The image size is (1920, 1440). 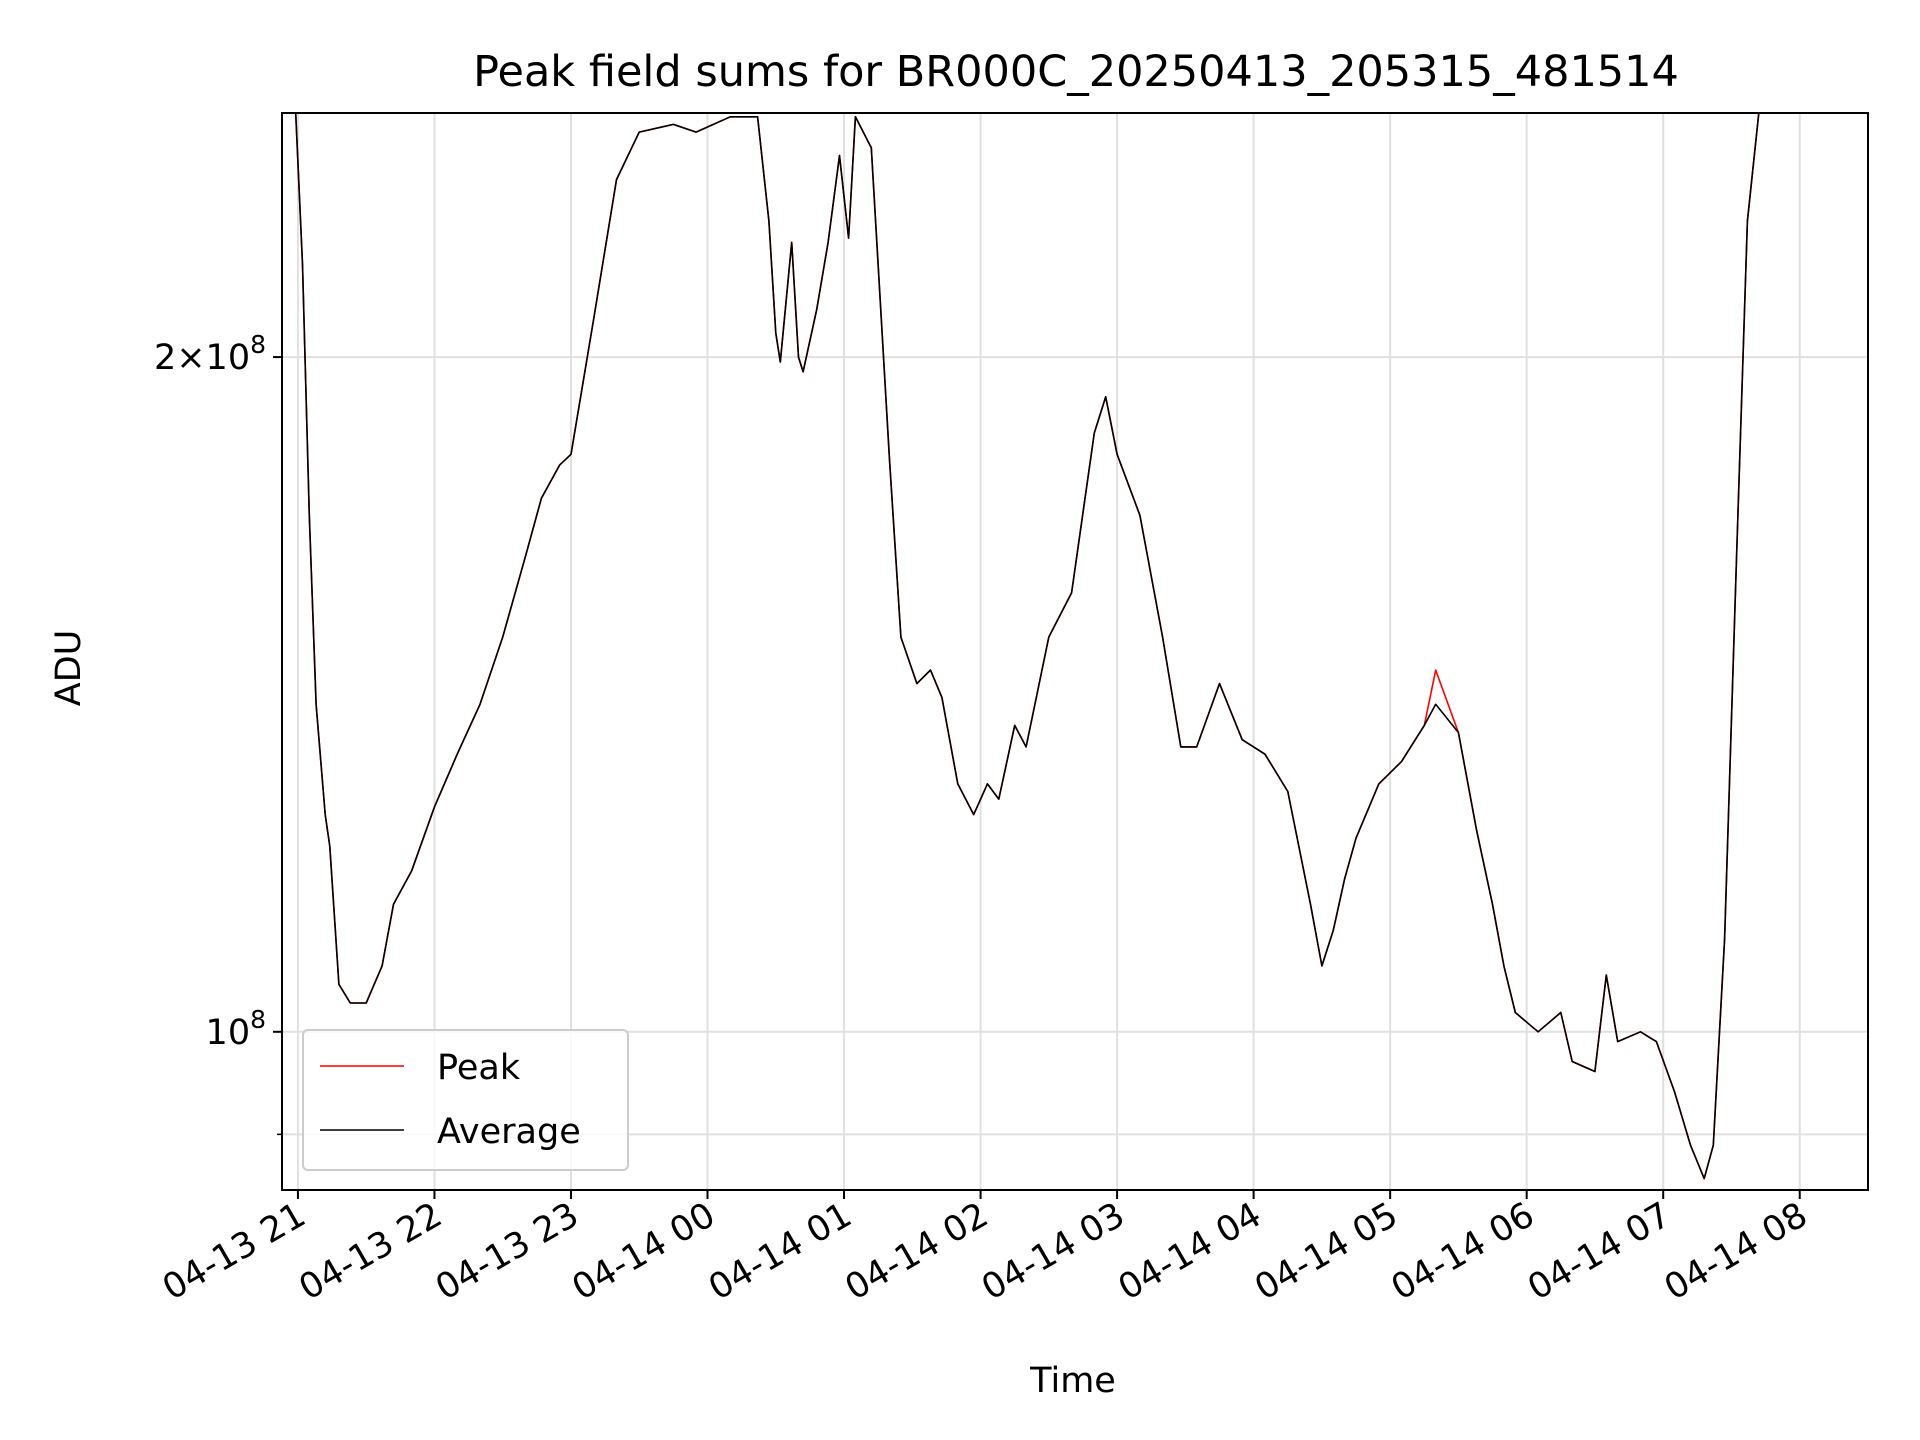 I want to click on legend-peak-label: Peak, so click(x=479, y=1068).